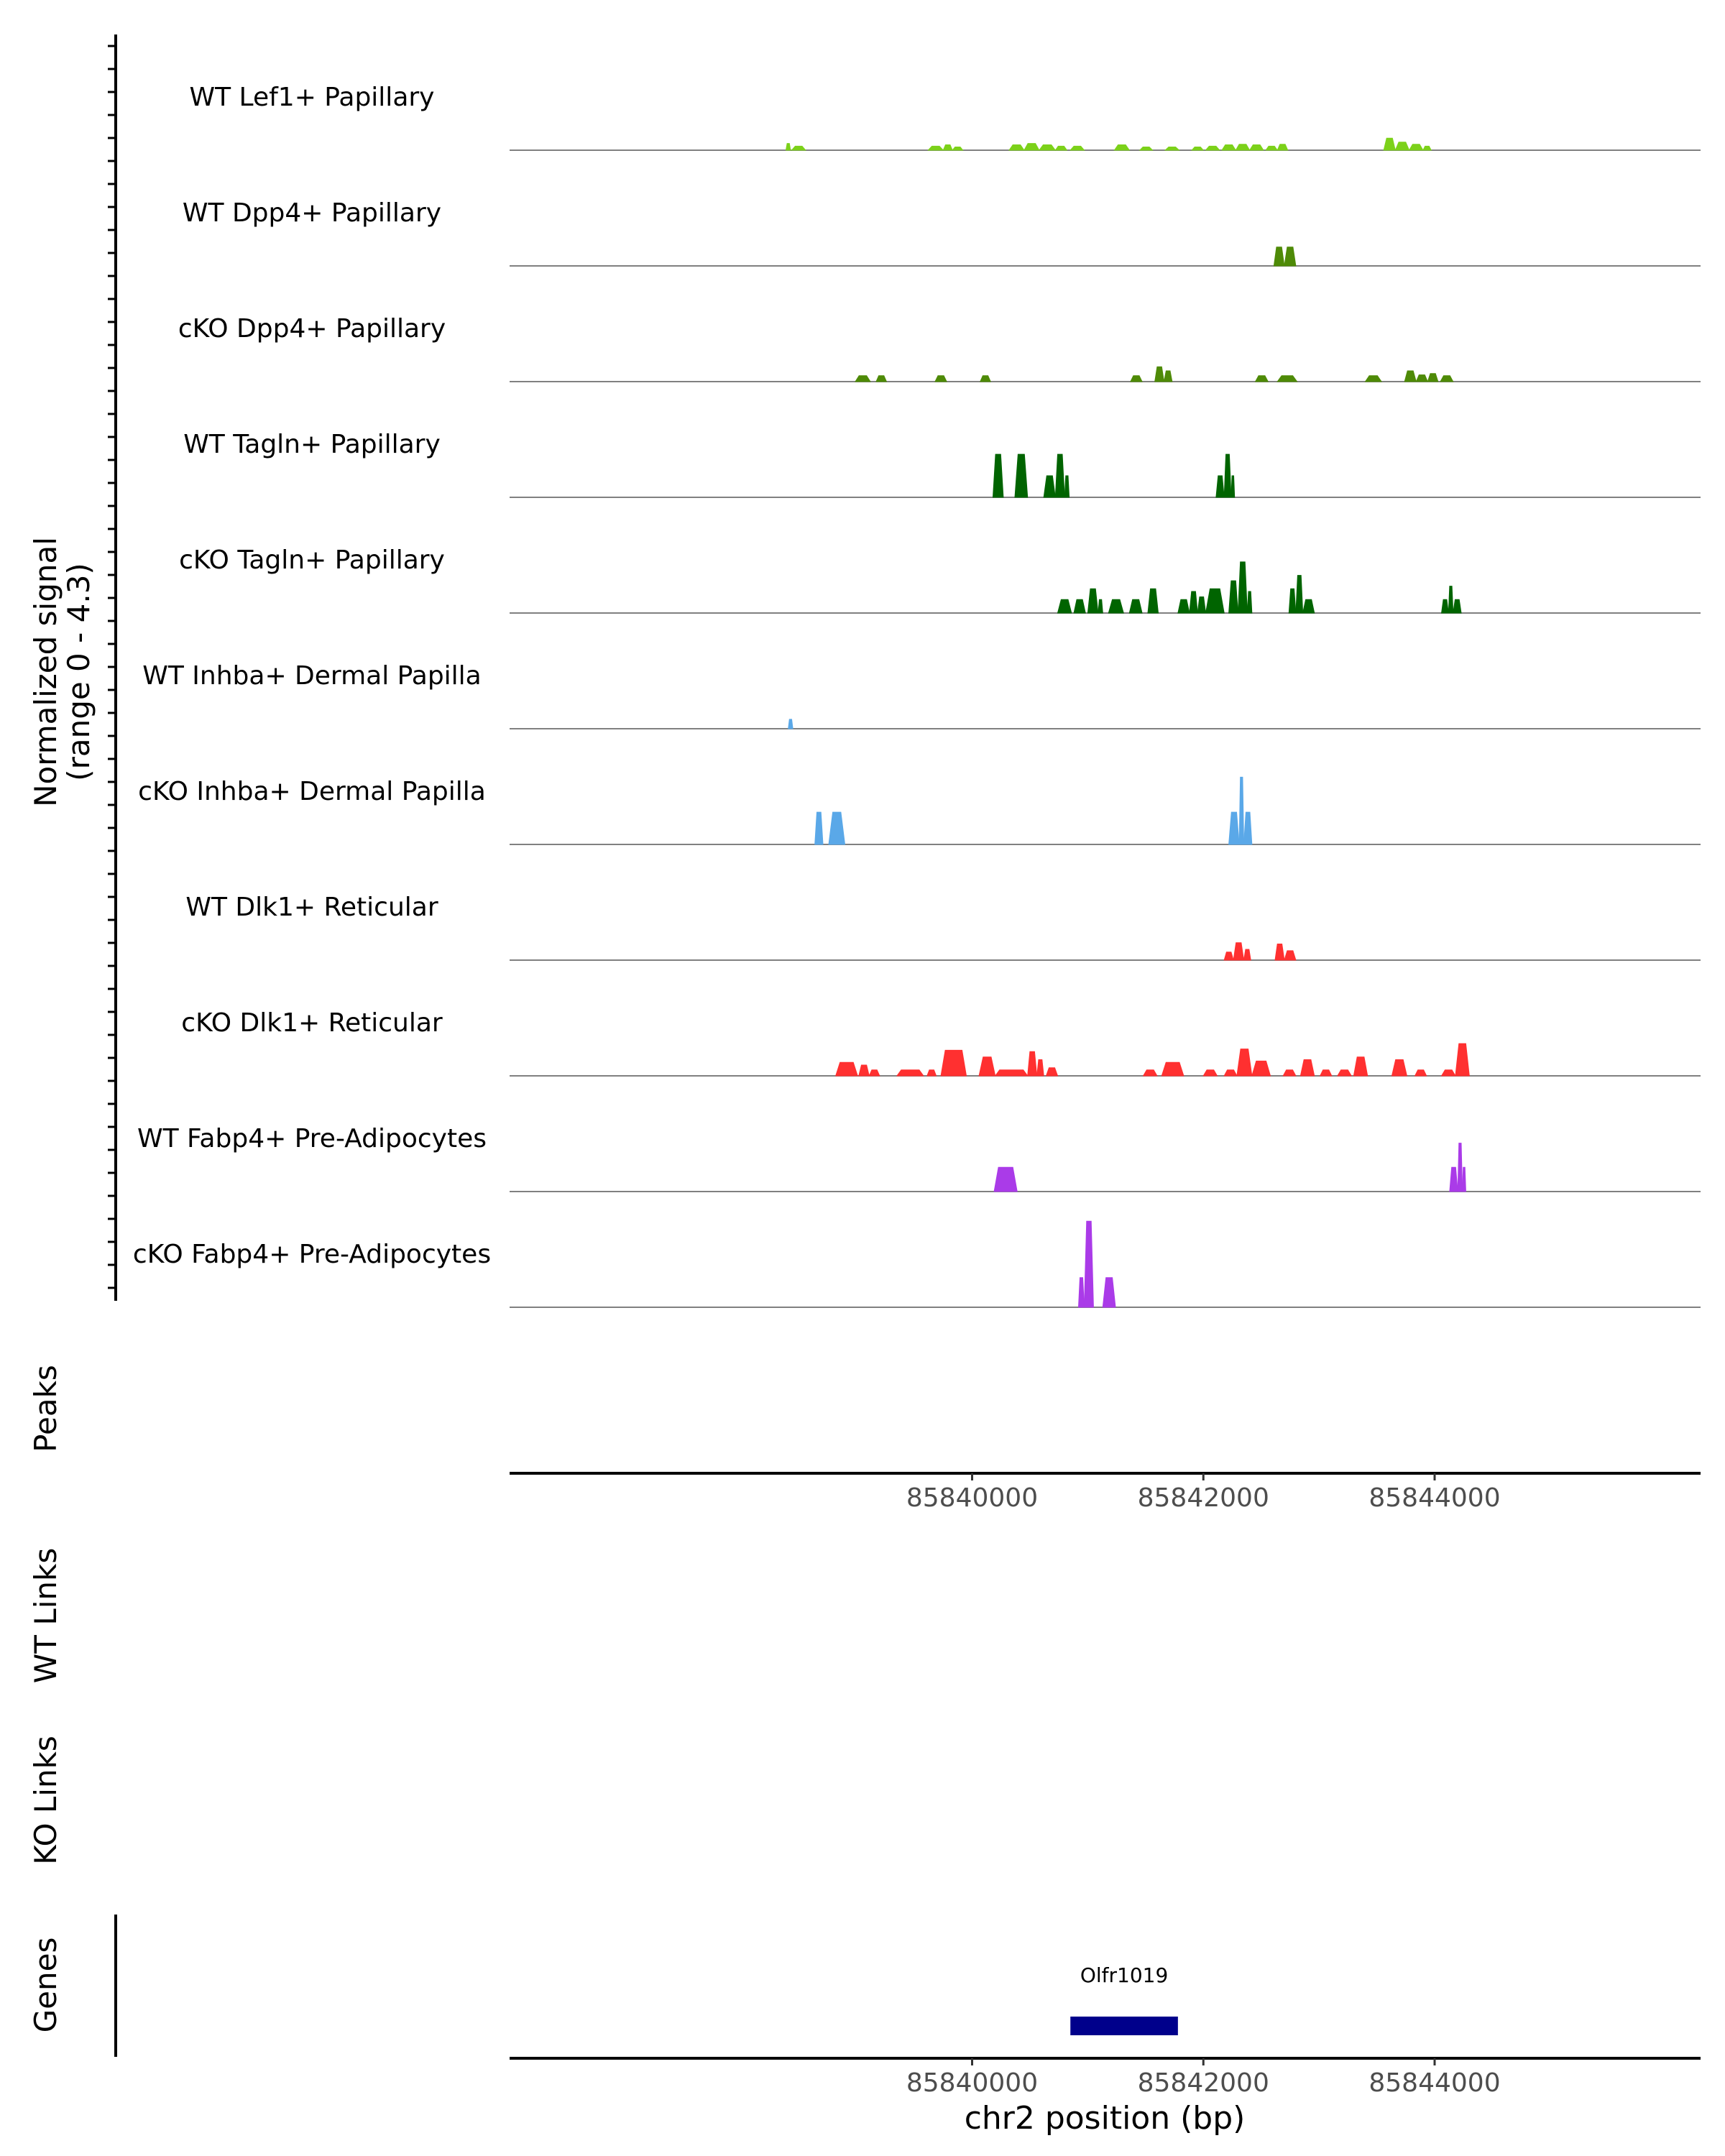 This screenshot has height=2156, width=1725. What do you see at coordinates (1105, 2118) in the screenshot?
I see `x-axis-title: chr2 position (bp)` at bounding box center [1105, 2118].